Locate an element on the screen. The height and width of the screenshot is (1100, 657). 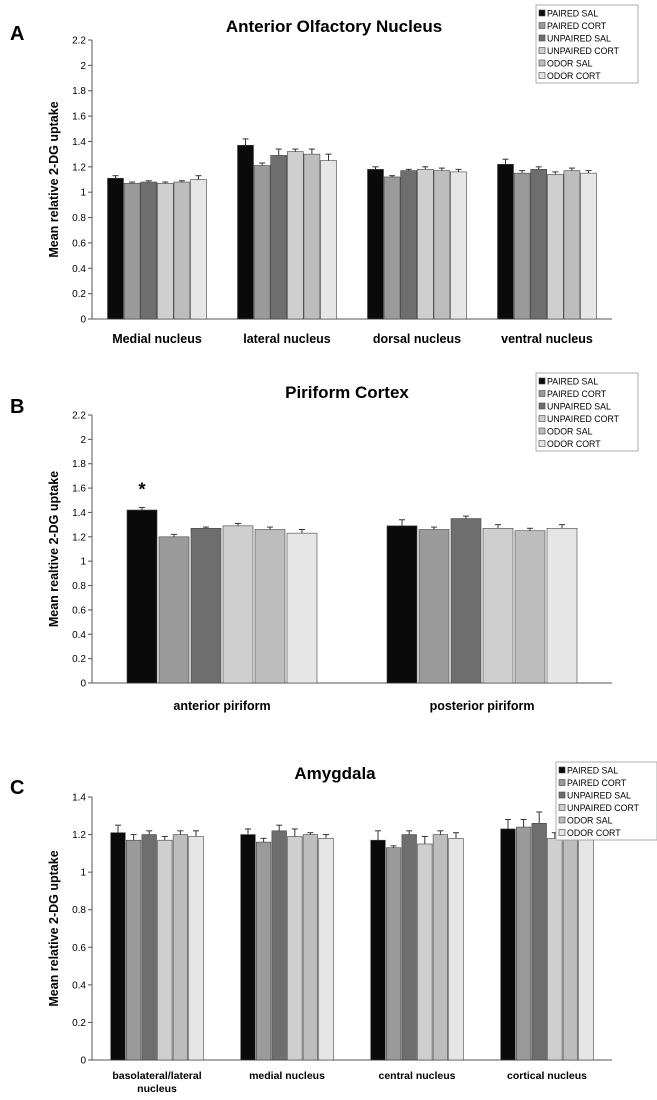
x-category-label: ventral nucleus is located at coordinates (547, 339).